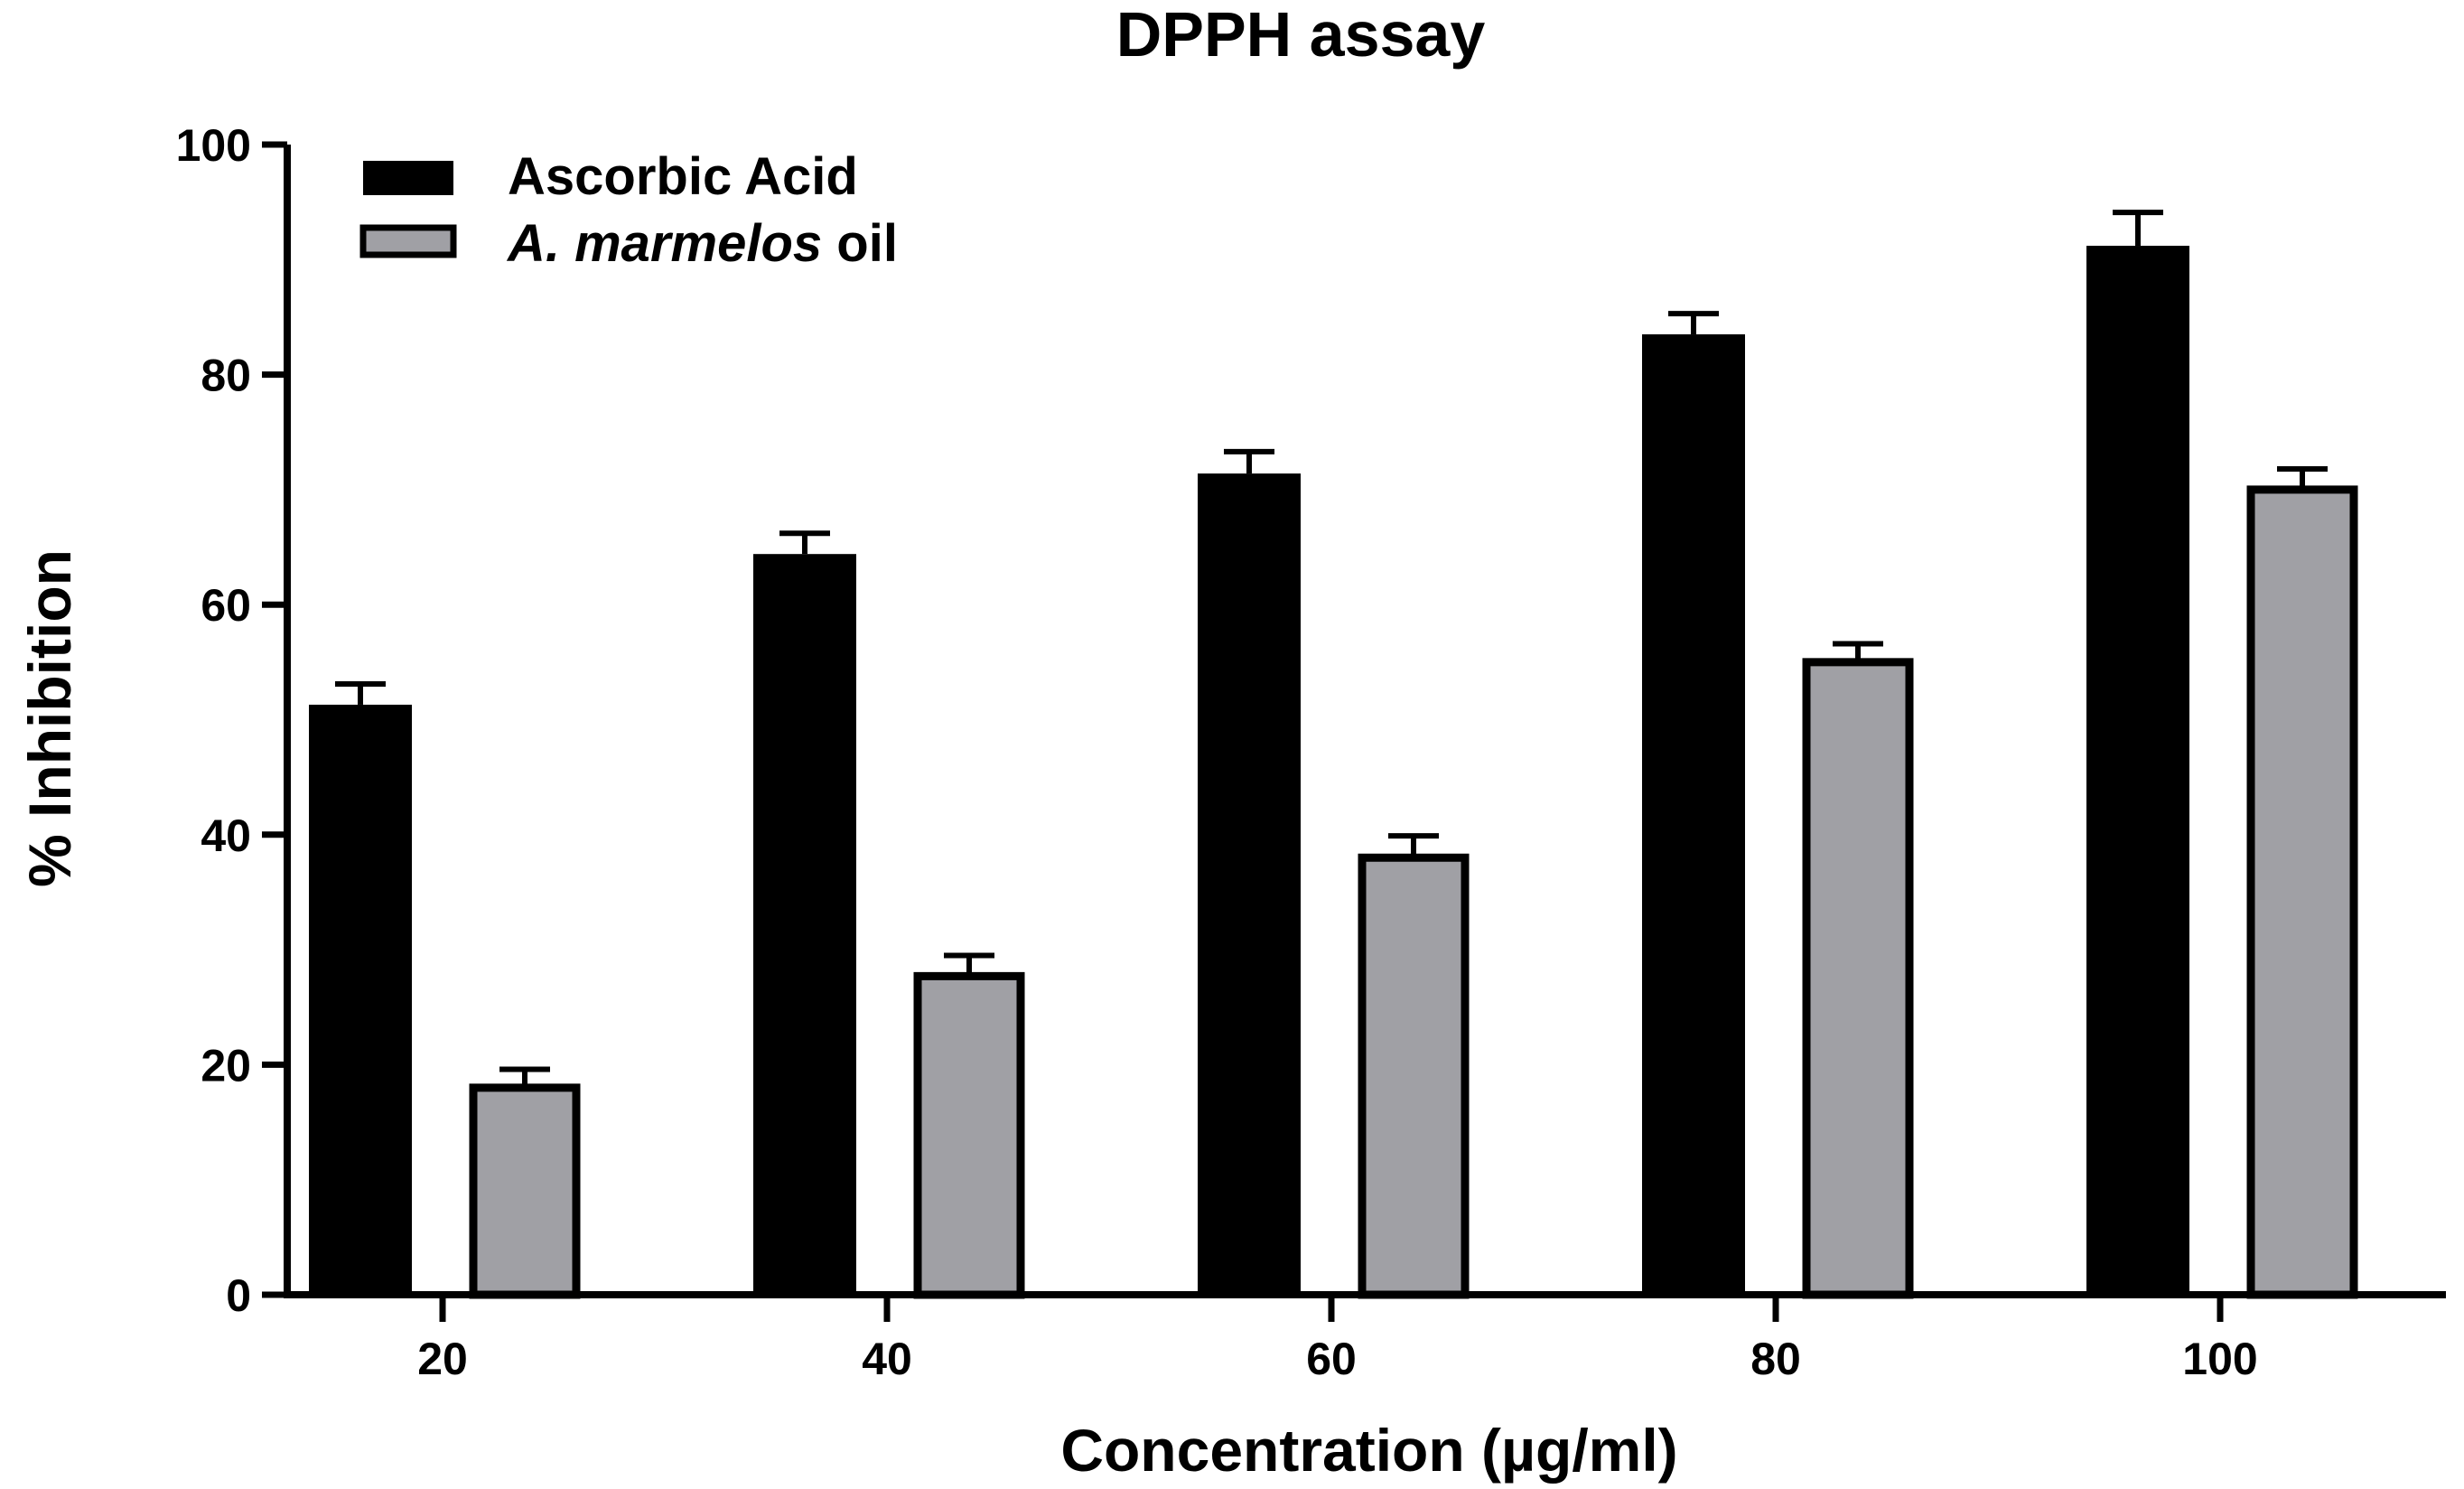 Image resolution: width=2464 pixels, height=1489 pixels. Describe the element at coordinates (860, 243) in the screenshot. I see `legend-label-part: oil` at that location.